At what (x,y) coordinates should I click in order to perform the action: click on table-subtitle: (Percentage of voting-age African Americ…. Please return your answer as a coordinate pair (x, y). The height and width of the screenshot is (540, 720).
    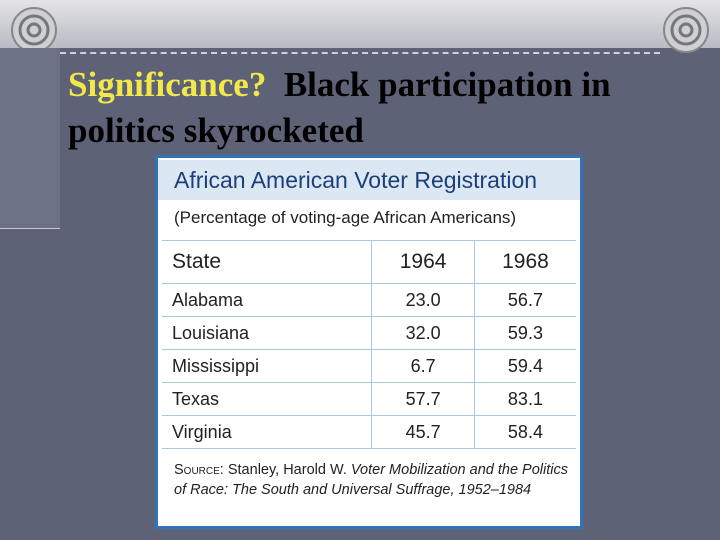
    Looking at the image, I should click on (345, 217).